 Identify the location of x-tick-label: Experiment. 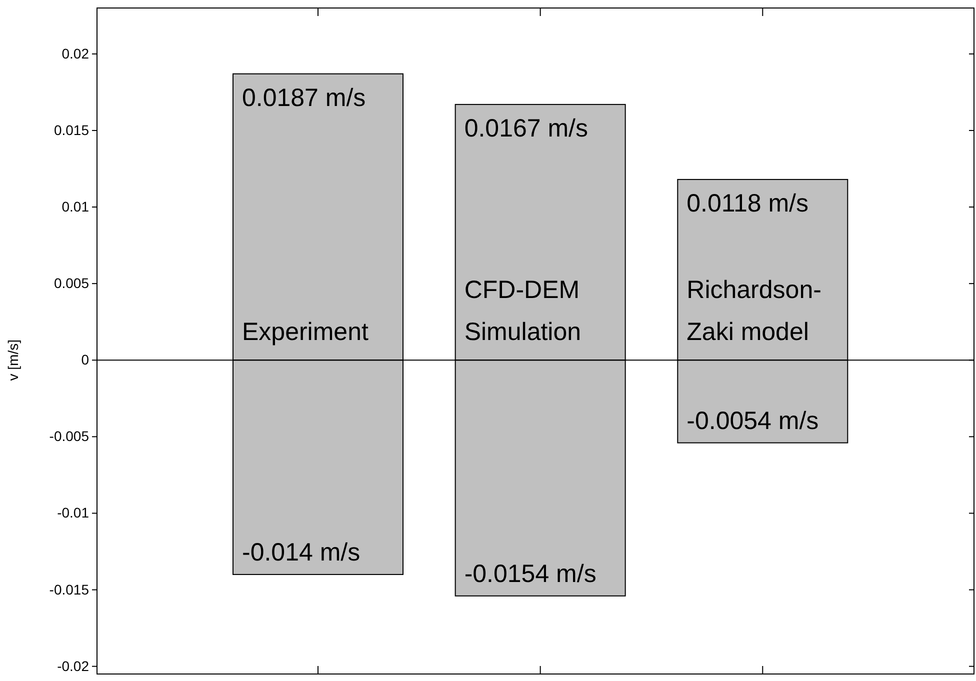
(305, 332).